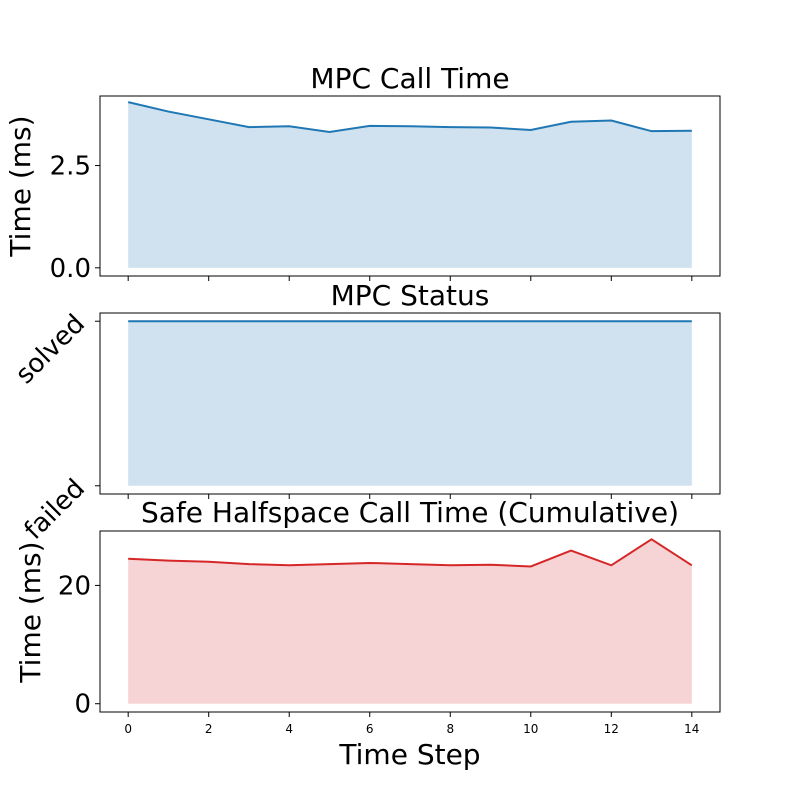 The width and height of the screenshot is (800, 800). Describe the element at coordinates (450, 729) in the screenshot. I see `x-tick-label: 8` at that location.